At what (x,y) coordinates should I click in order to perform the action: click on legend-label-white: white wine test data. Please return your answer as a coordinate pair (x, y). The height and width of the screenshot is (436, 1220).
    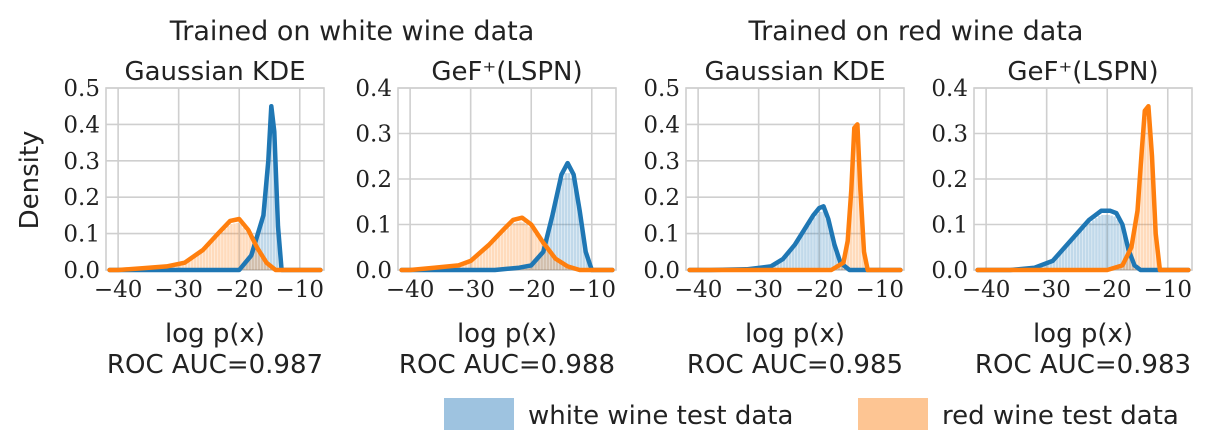
    Looking at the image, I should click on (660, 416).